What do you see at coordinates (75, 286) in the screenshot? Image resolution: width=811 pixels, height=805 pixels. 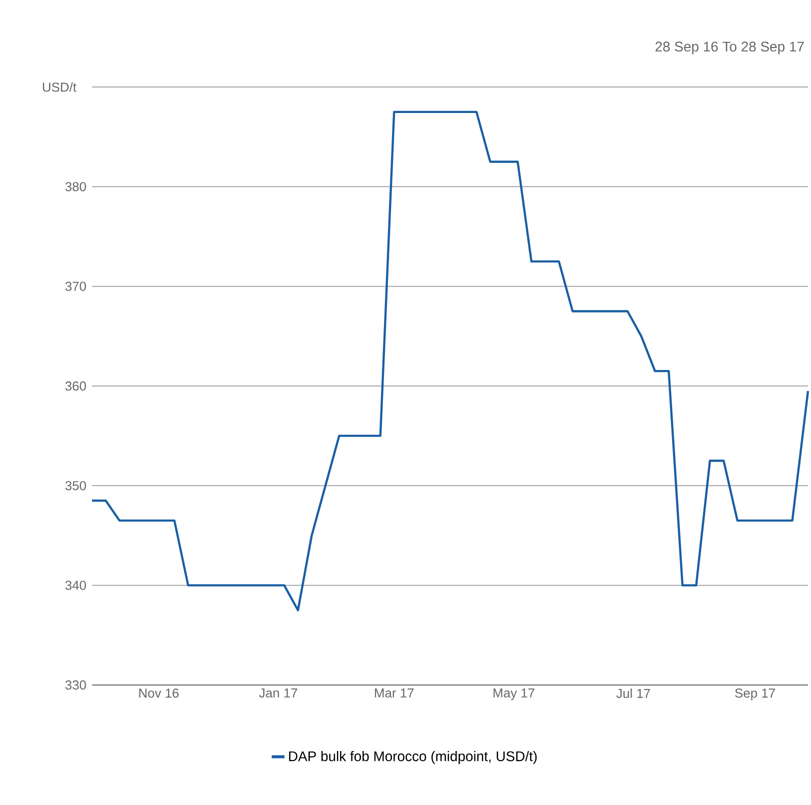 I see `y-tick-label: 370` at bounding box center [75, 286].